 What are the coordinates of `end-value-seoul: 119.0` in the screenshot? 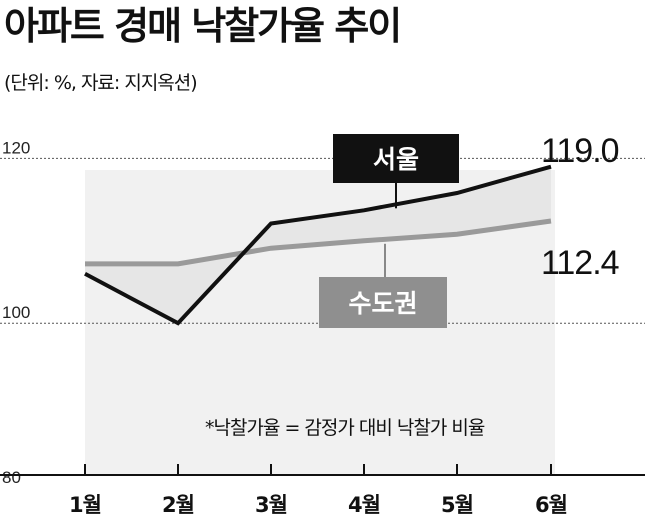 It's located at (580, 151).